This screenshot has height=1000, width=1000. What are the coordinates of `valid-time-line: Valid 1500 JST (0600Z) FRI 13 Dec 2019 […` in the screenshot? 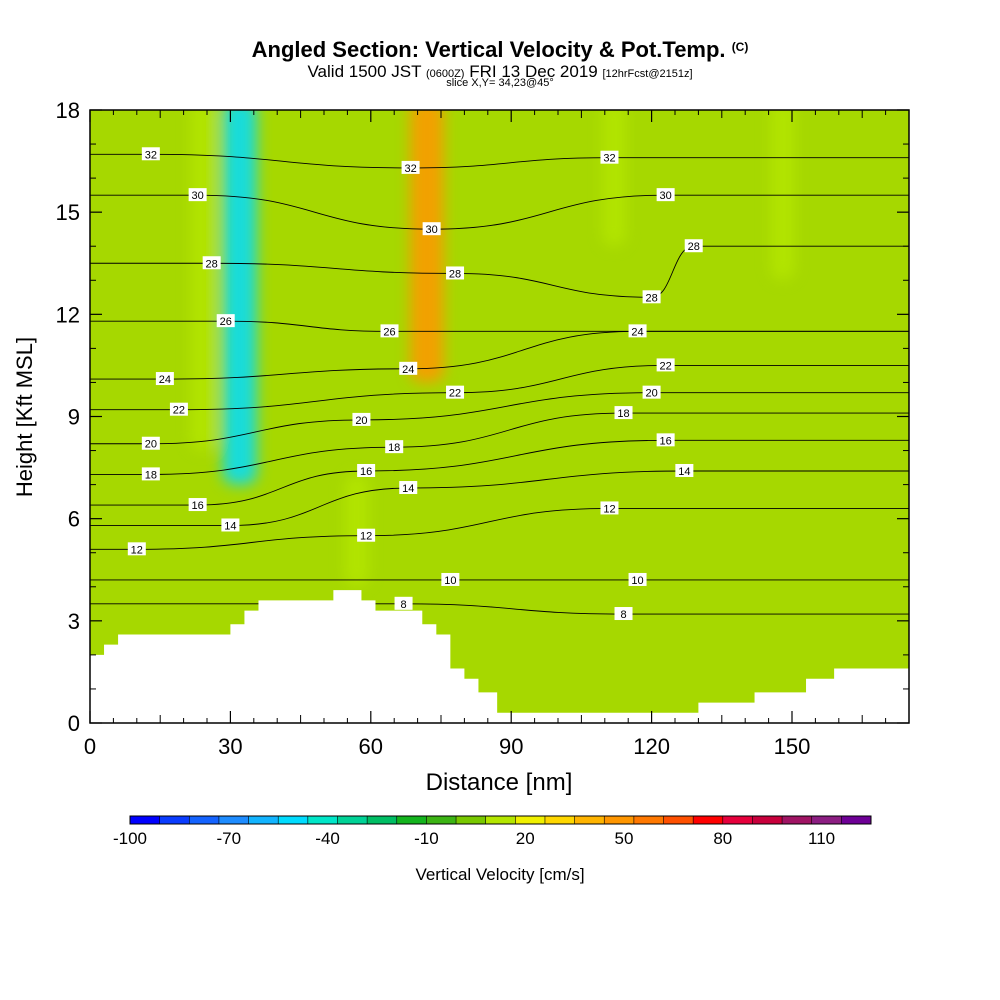 It's located at (500, 72).